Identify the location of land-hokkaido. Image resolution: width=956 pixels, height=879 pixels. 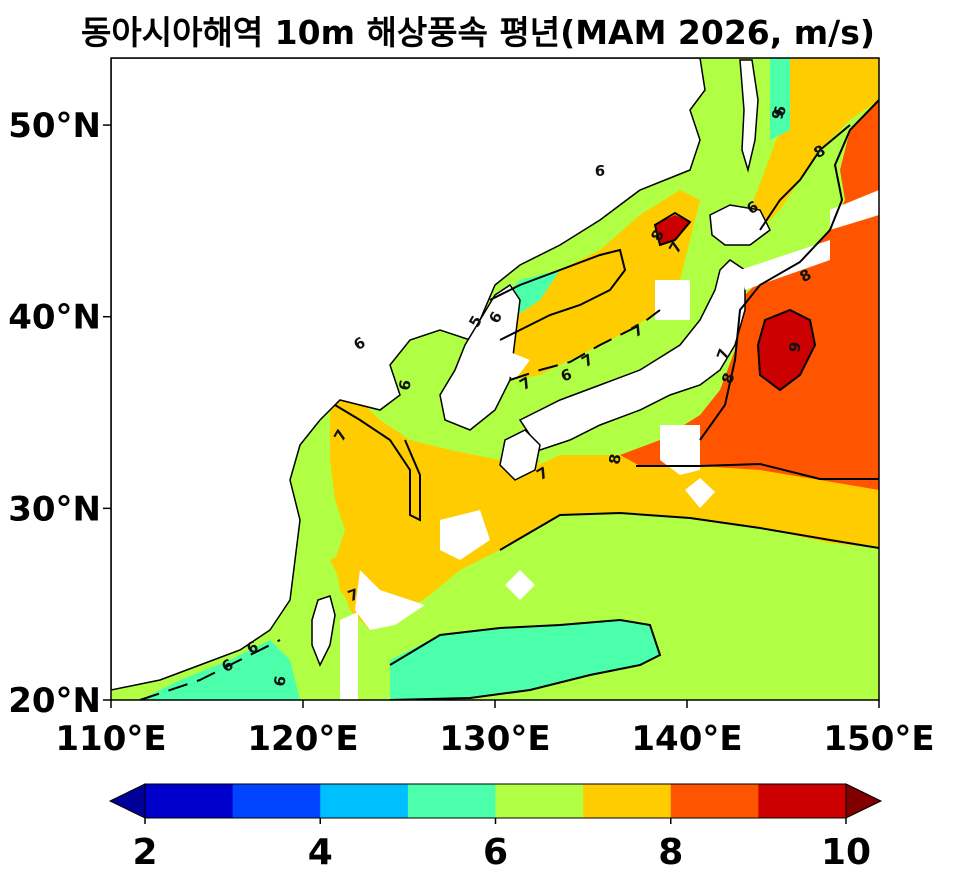
(740, 225).